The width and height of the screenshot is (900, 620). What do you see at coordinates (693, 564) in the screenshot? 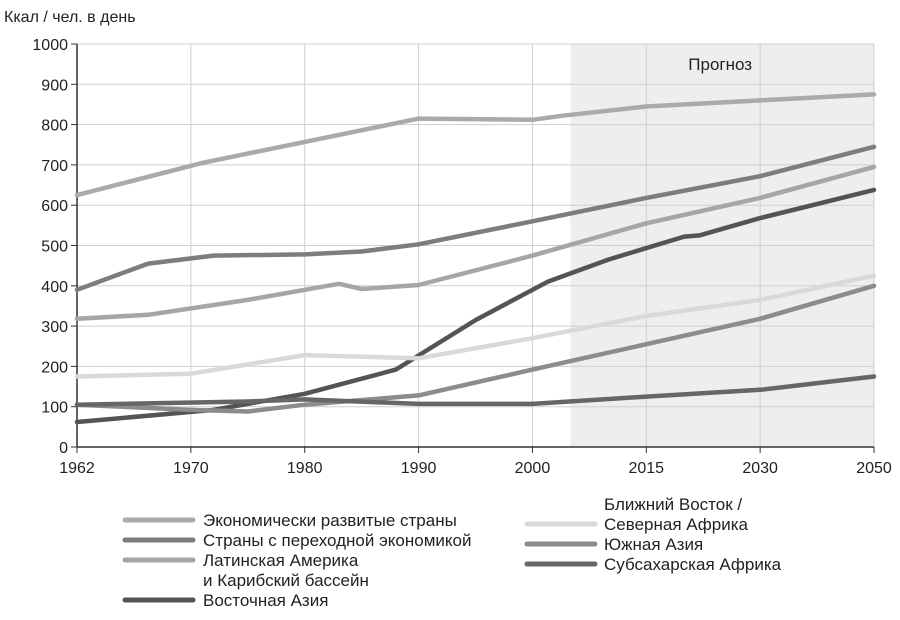
I see `legend-label: Субсахарская Африка` at bounding box center [693, 564].